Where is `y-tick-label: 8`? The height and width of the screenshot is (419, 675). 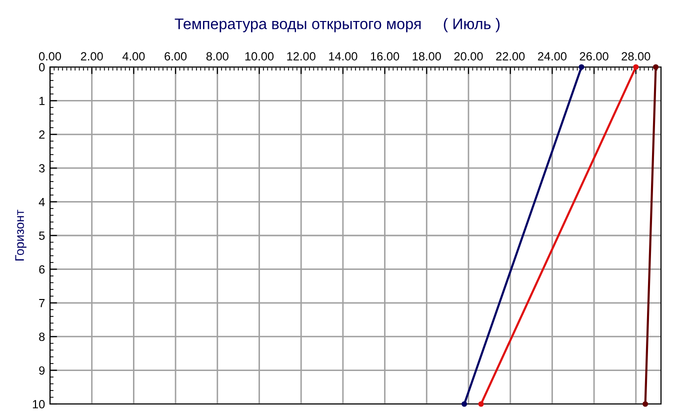
y-tick-label: 8 is located at coordinates (42, 336).